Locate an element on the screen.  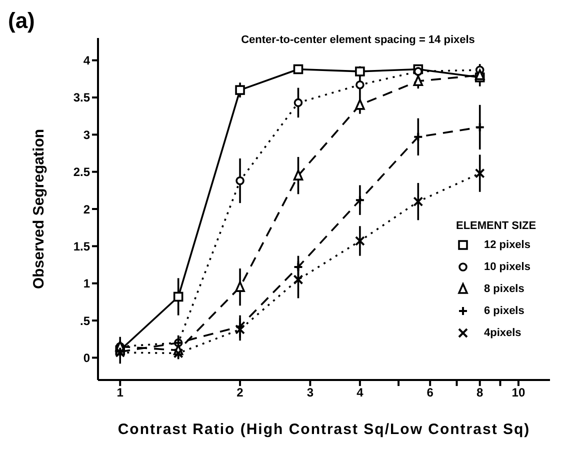
y-tick-label: 3.5 is located at coordinates (81, 97).